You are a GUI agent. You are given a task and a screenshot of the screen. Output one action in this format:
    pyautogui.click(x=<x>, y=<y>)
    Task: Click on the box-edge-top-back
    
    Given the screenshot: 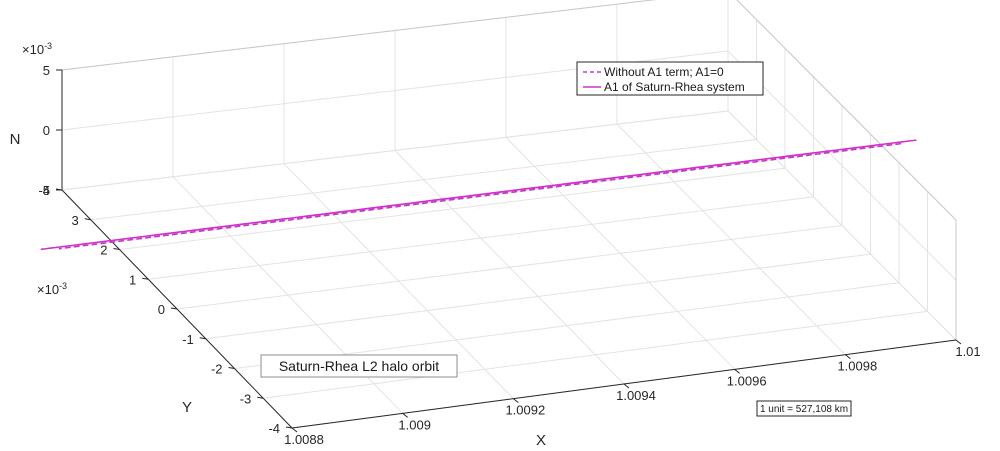 What is the action you would take?
    pyautogui.click(x=359, y=35)
    